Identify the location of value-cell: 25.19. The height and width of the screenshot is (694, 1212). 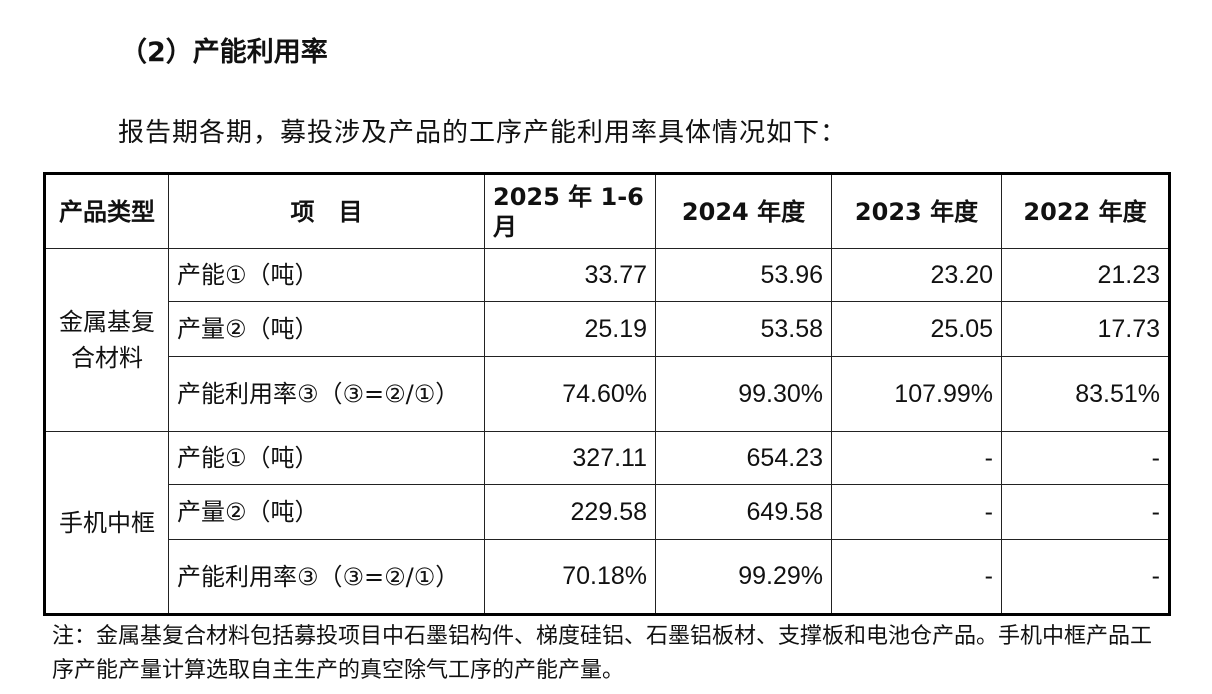
(570, 329).